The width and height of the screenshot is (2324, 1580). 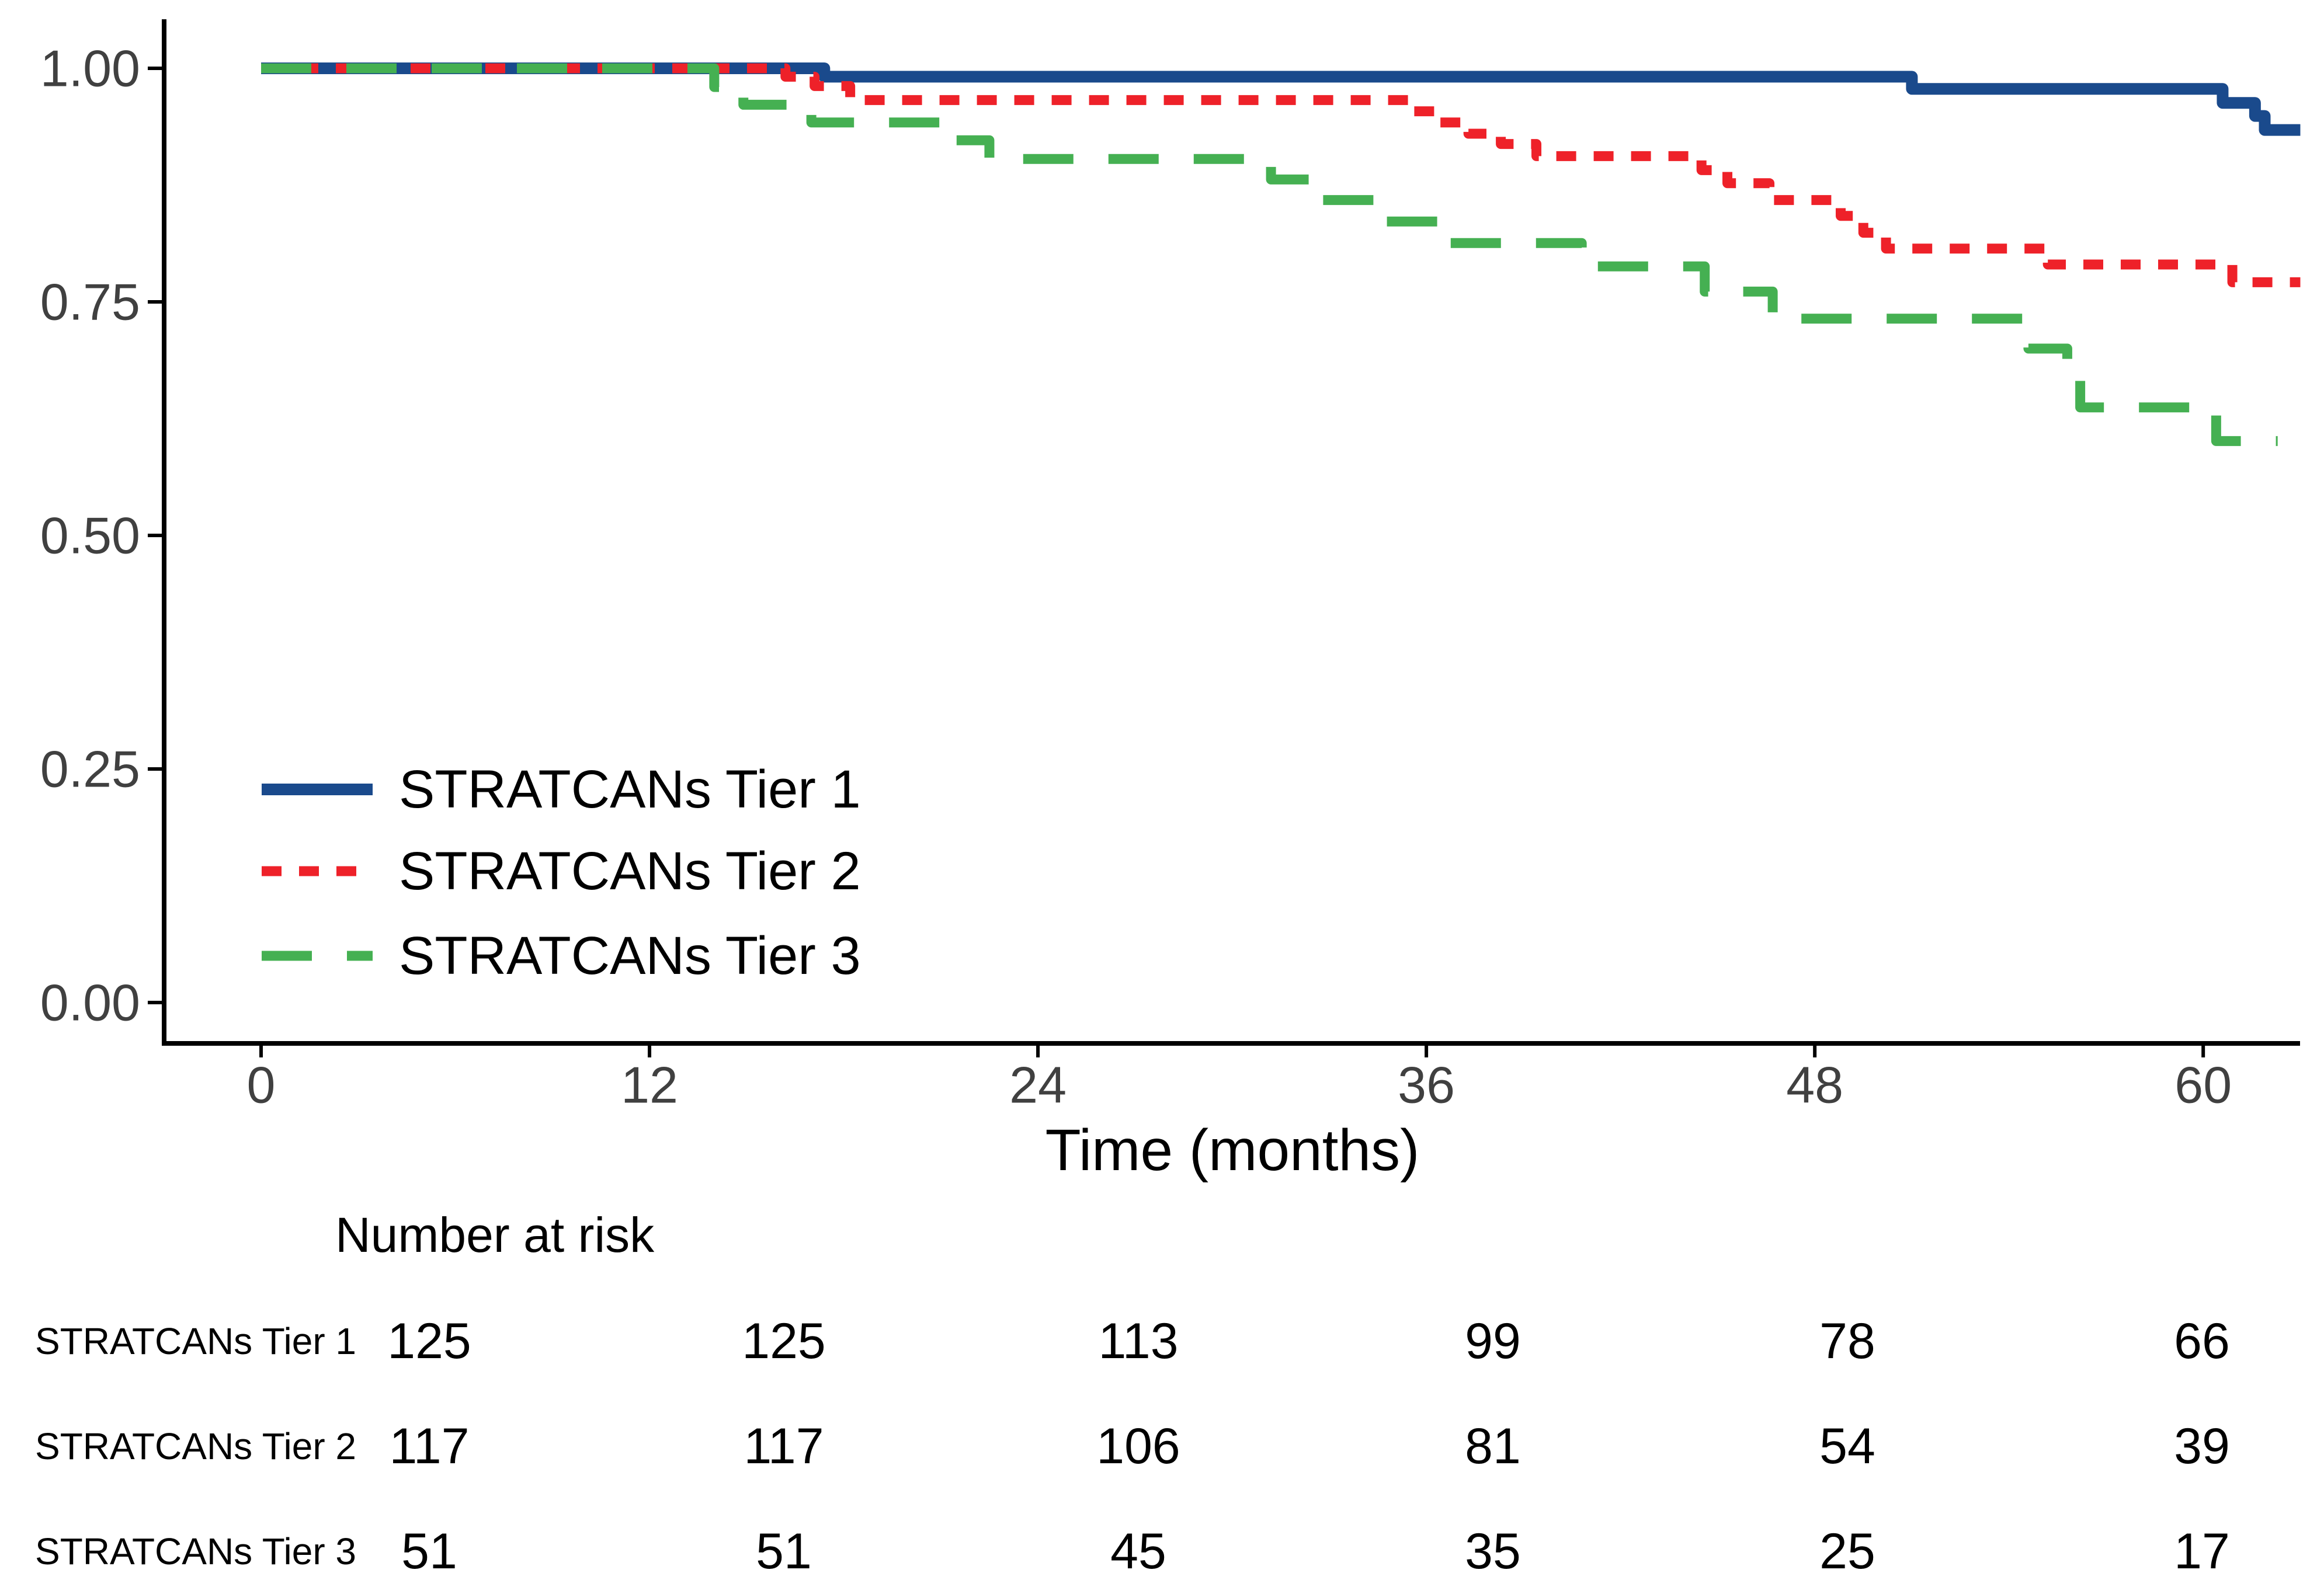 I want to click on legend-label-tier1: STRATCANs Tier 1, so click(x=630, y=789).